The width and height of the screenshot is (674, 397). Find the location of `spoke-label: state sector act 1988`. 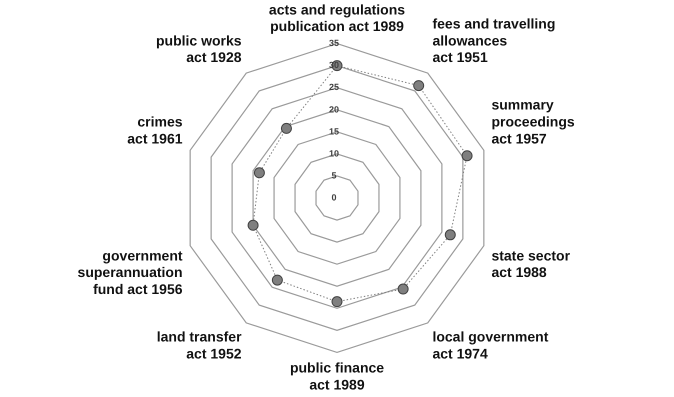

spoke-label: state sector act 1988 is located at coordinates (531, 263).